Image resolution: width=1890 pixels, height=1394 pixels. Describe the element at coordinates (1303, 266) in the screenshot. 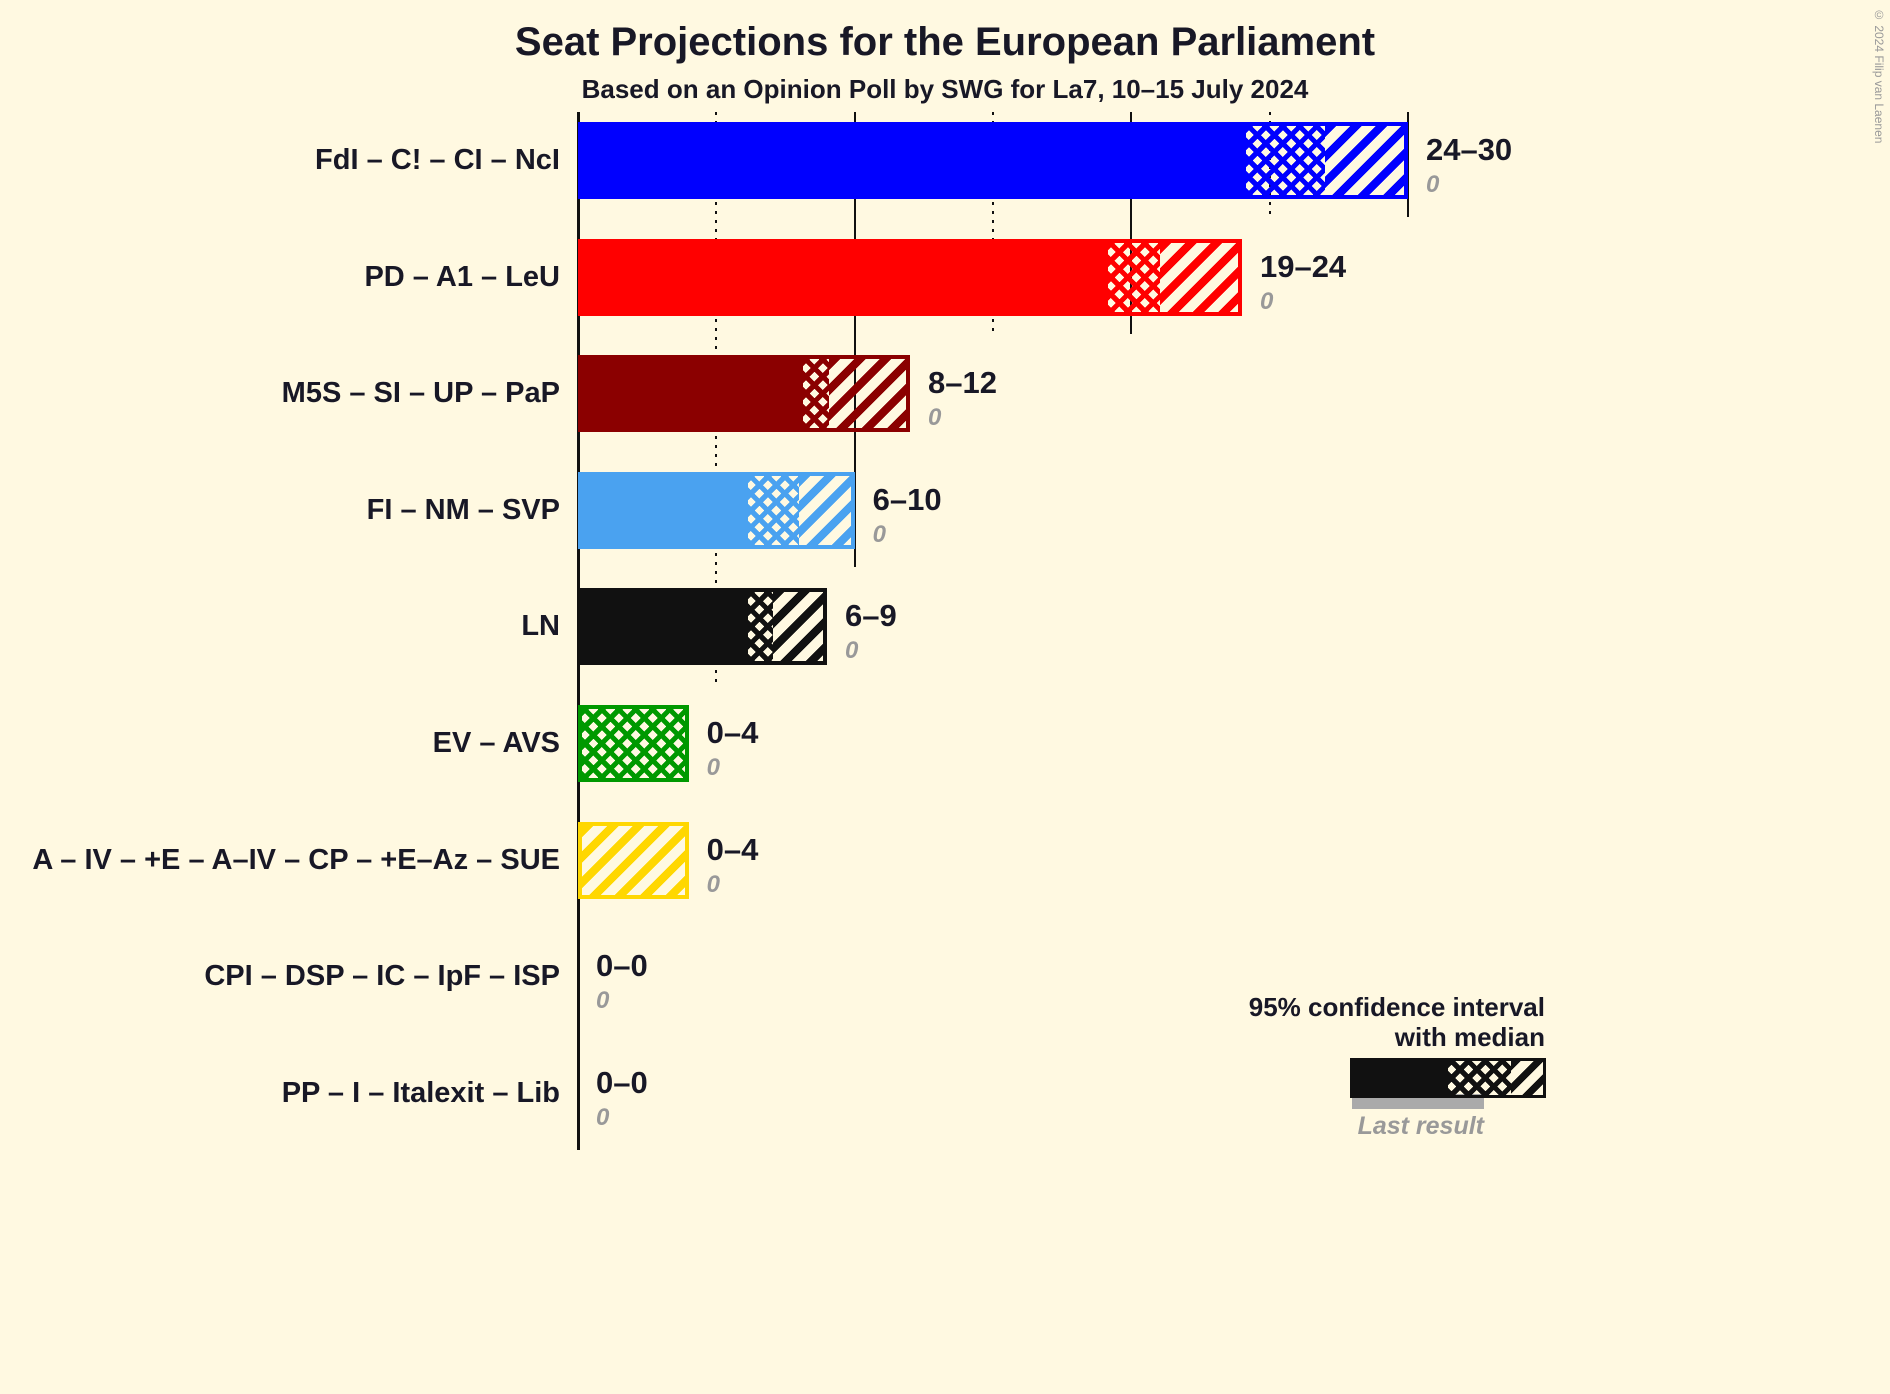

I see `seat-range-label: 19–24` at that location.